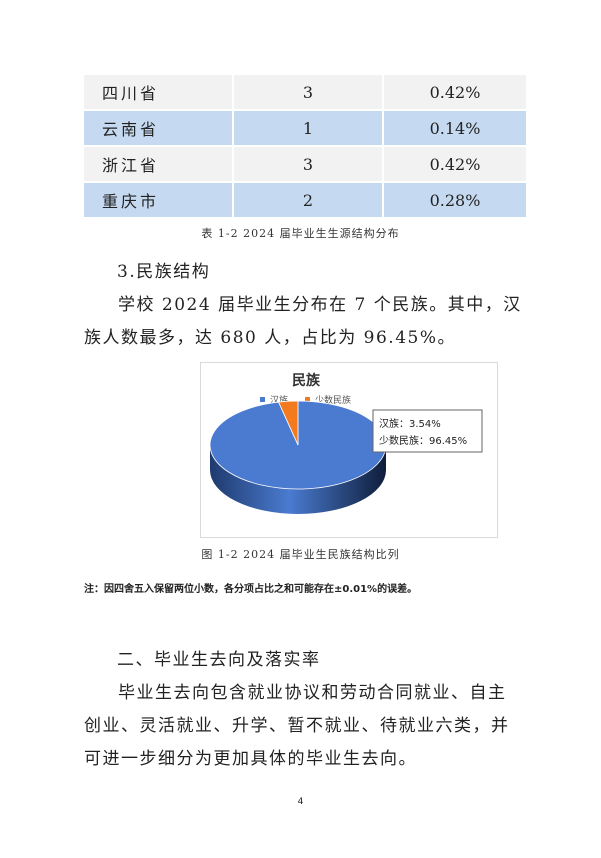 This screenshot has height=858, width=601. I want to click on percent-cell: 0.14%, so click(455, 128).